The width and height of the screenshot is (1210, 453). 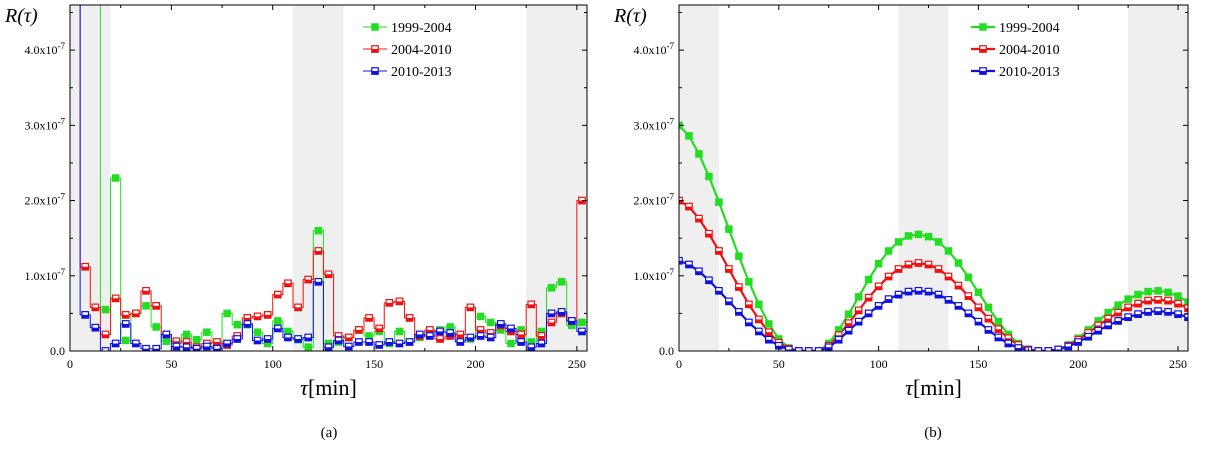 What do you see at coordinates (666, 351) in the screenshot?
I see `y-tick-label: 0.0` at bounding box center [666, 351].